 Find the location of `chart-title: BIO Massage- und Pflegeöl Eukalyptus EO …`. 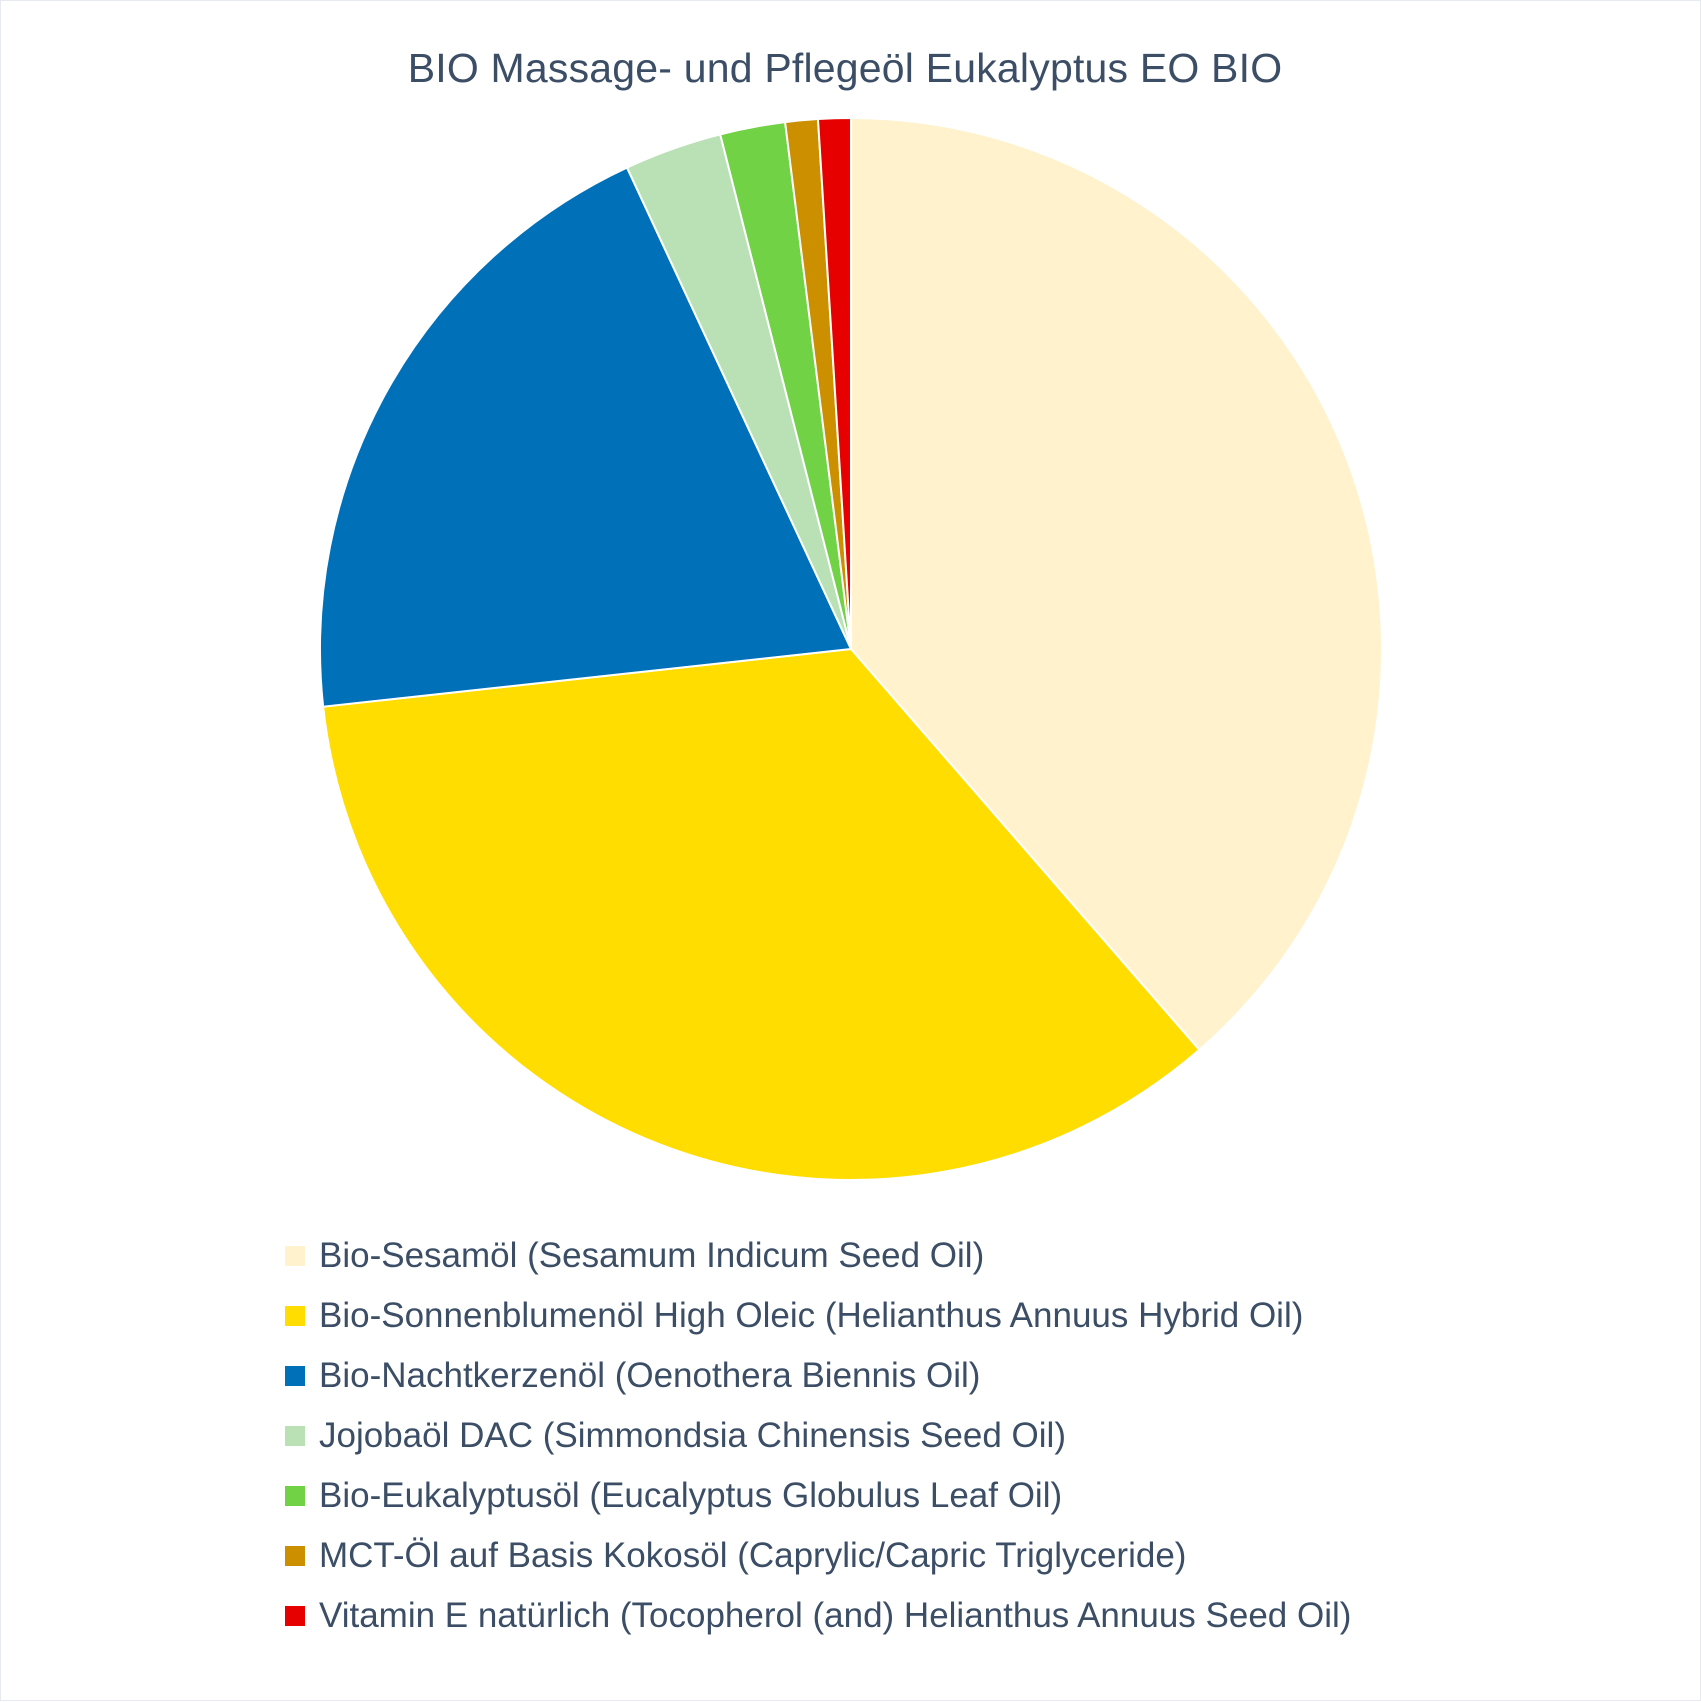

chart-title: BIO Massage- und Pflegeöl Eukalyptus EO … is located at coordinates (845, 68).